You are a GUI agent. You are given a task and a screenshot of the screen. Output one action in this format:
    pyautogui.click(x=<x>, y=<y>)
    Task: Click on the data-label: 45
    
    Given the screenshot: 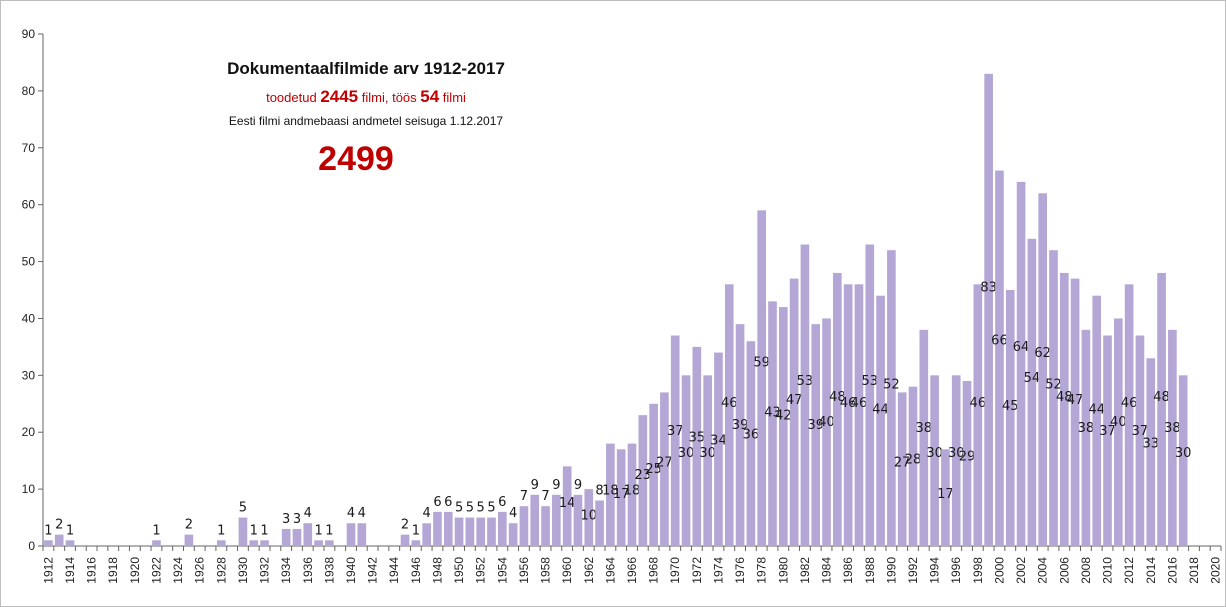 What is the action you would take?
    pyautogui.click(x=1010, y=406)
    